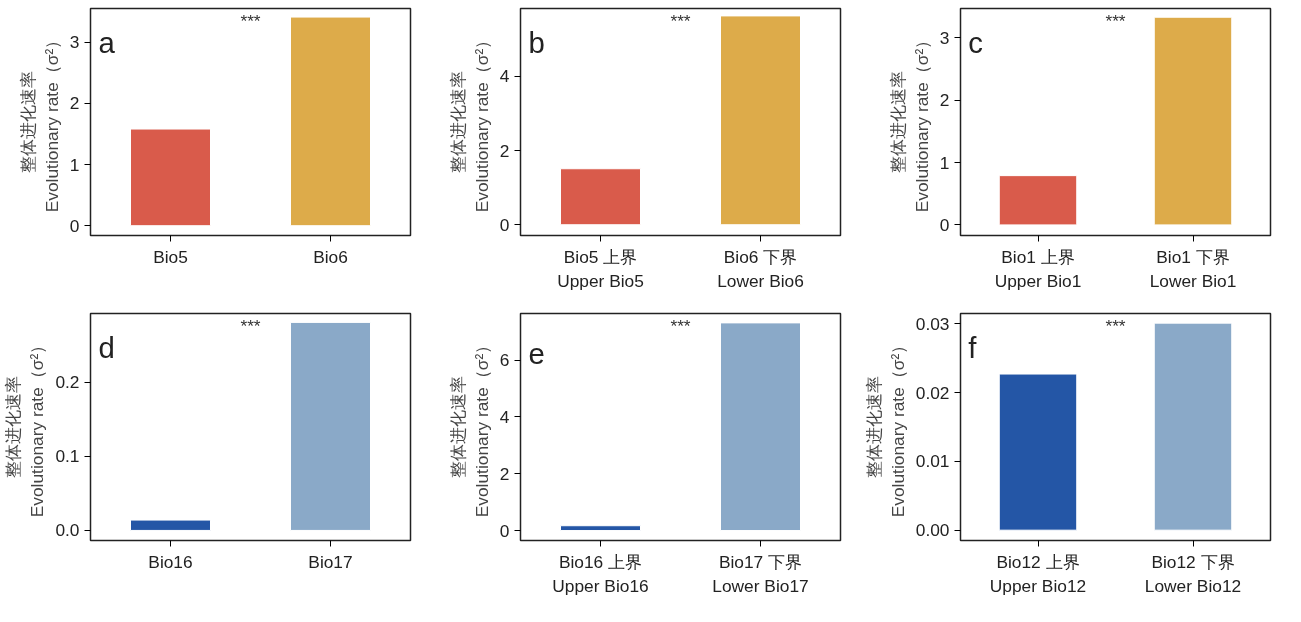 This screenshot has width=1301, height=622. What do you see at coordinates (600, 268) in the screenshot?
I see `x-tick-label: Bio5 上界 Upper Bio5` at bounding box center [600, 268].